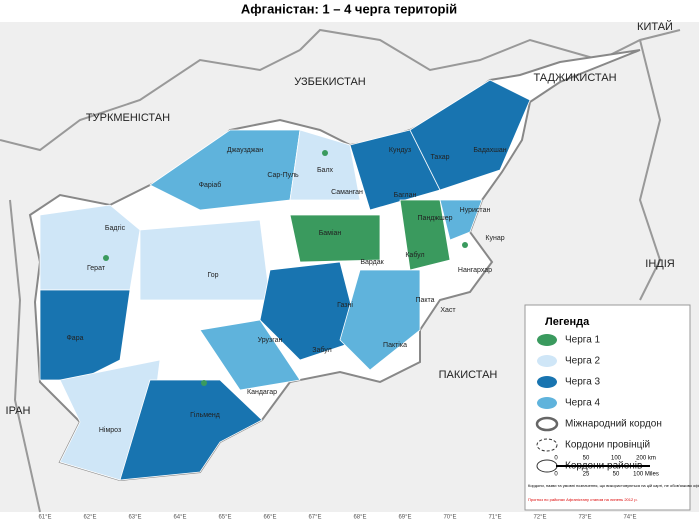 This screenshot has height=529, width=699. What do you see at coordinates (345, 305) in the screenshot?
I see `place-label: Газні` at bounding box center [345, 305].